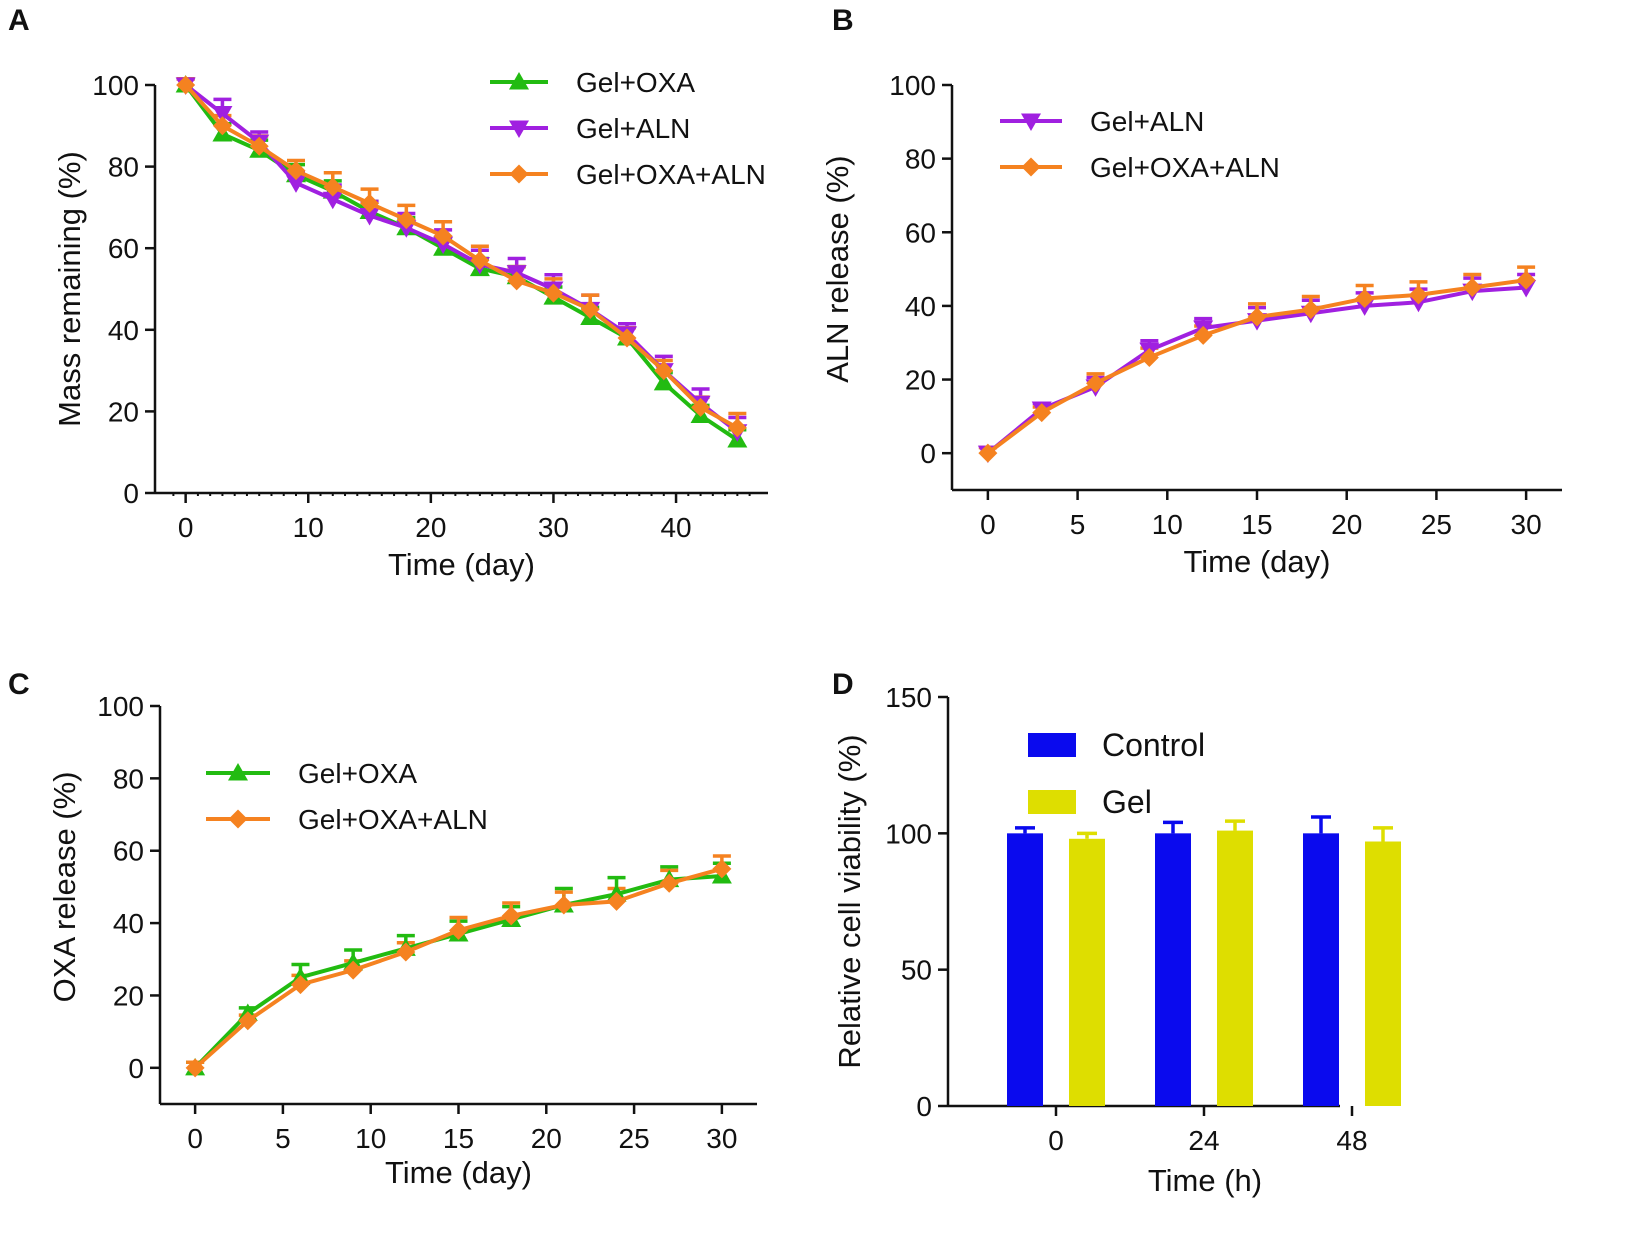 This screenshot has height=1259, width=1650. What do you see at coordinates (136, 1068) in the screenshot?
I see `panel-c-y-tick-label: 0` at bounding box center [136, 1068].